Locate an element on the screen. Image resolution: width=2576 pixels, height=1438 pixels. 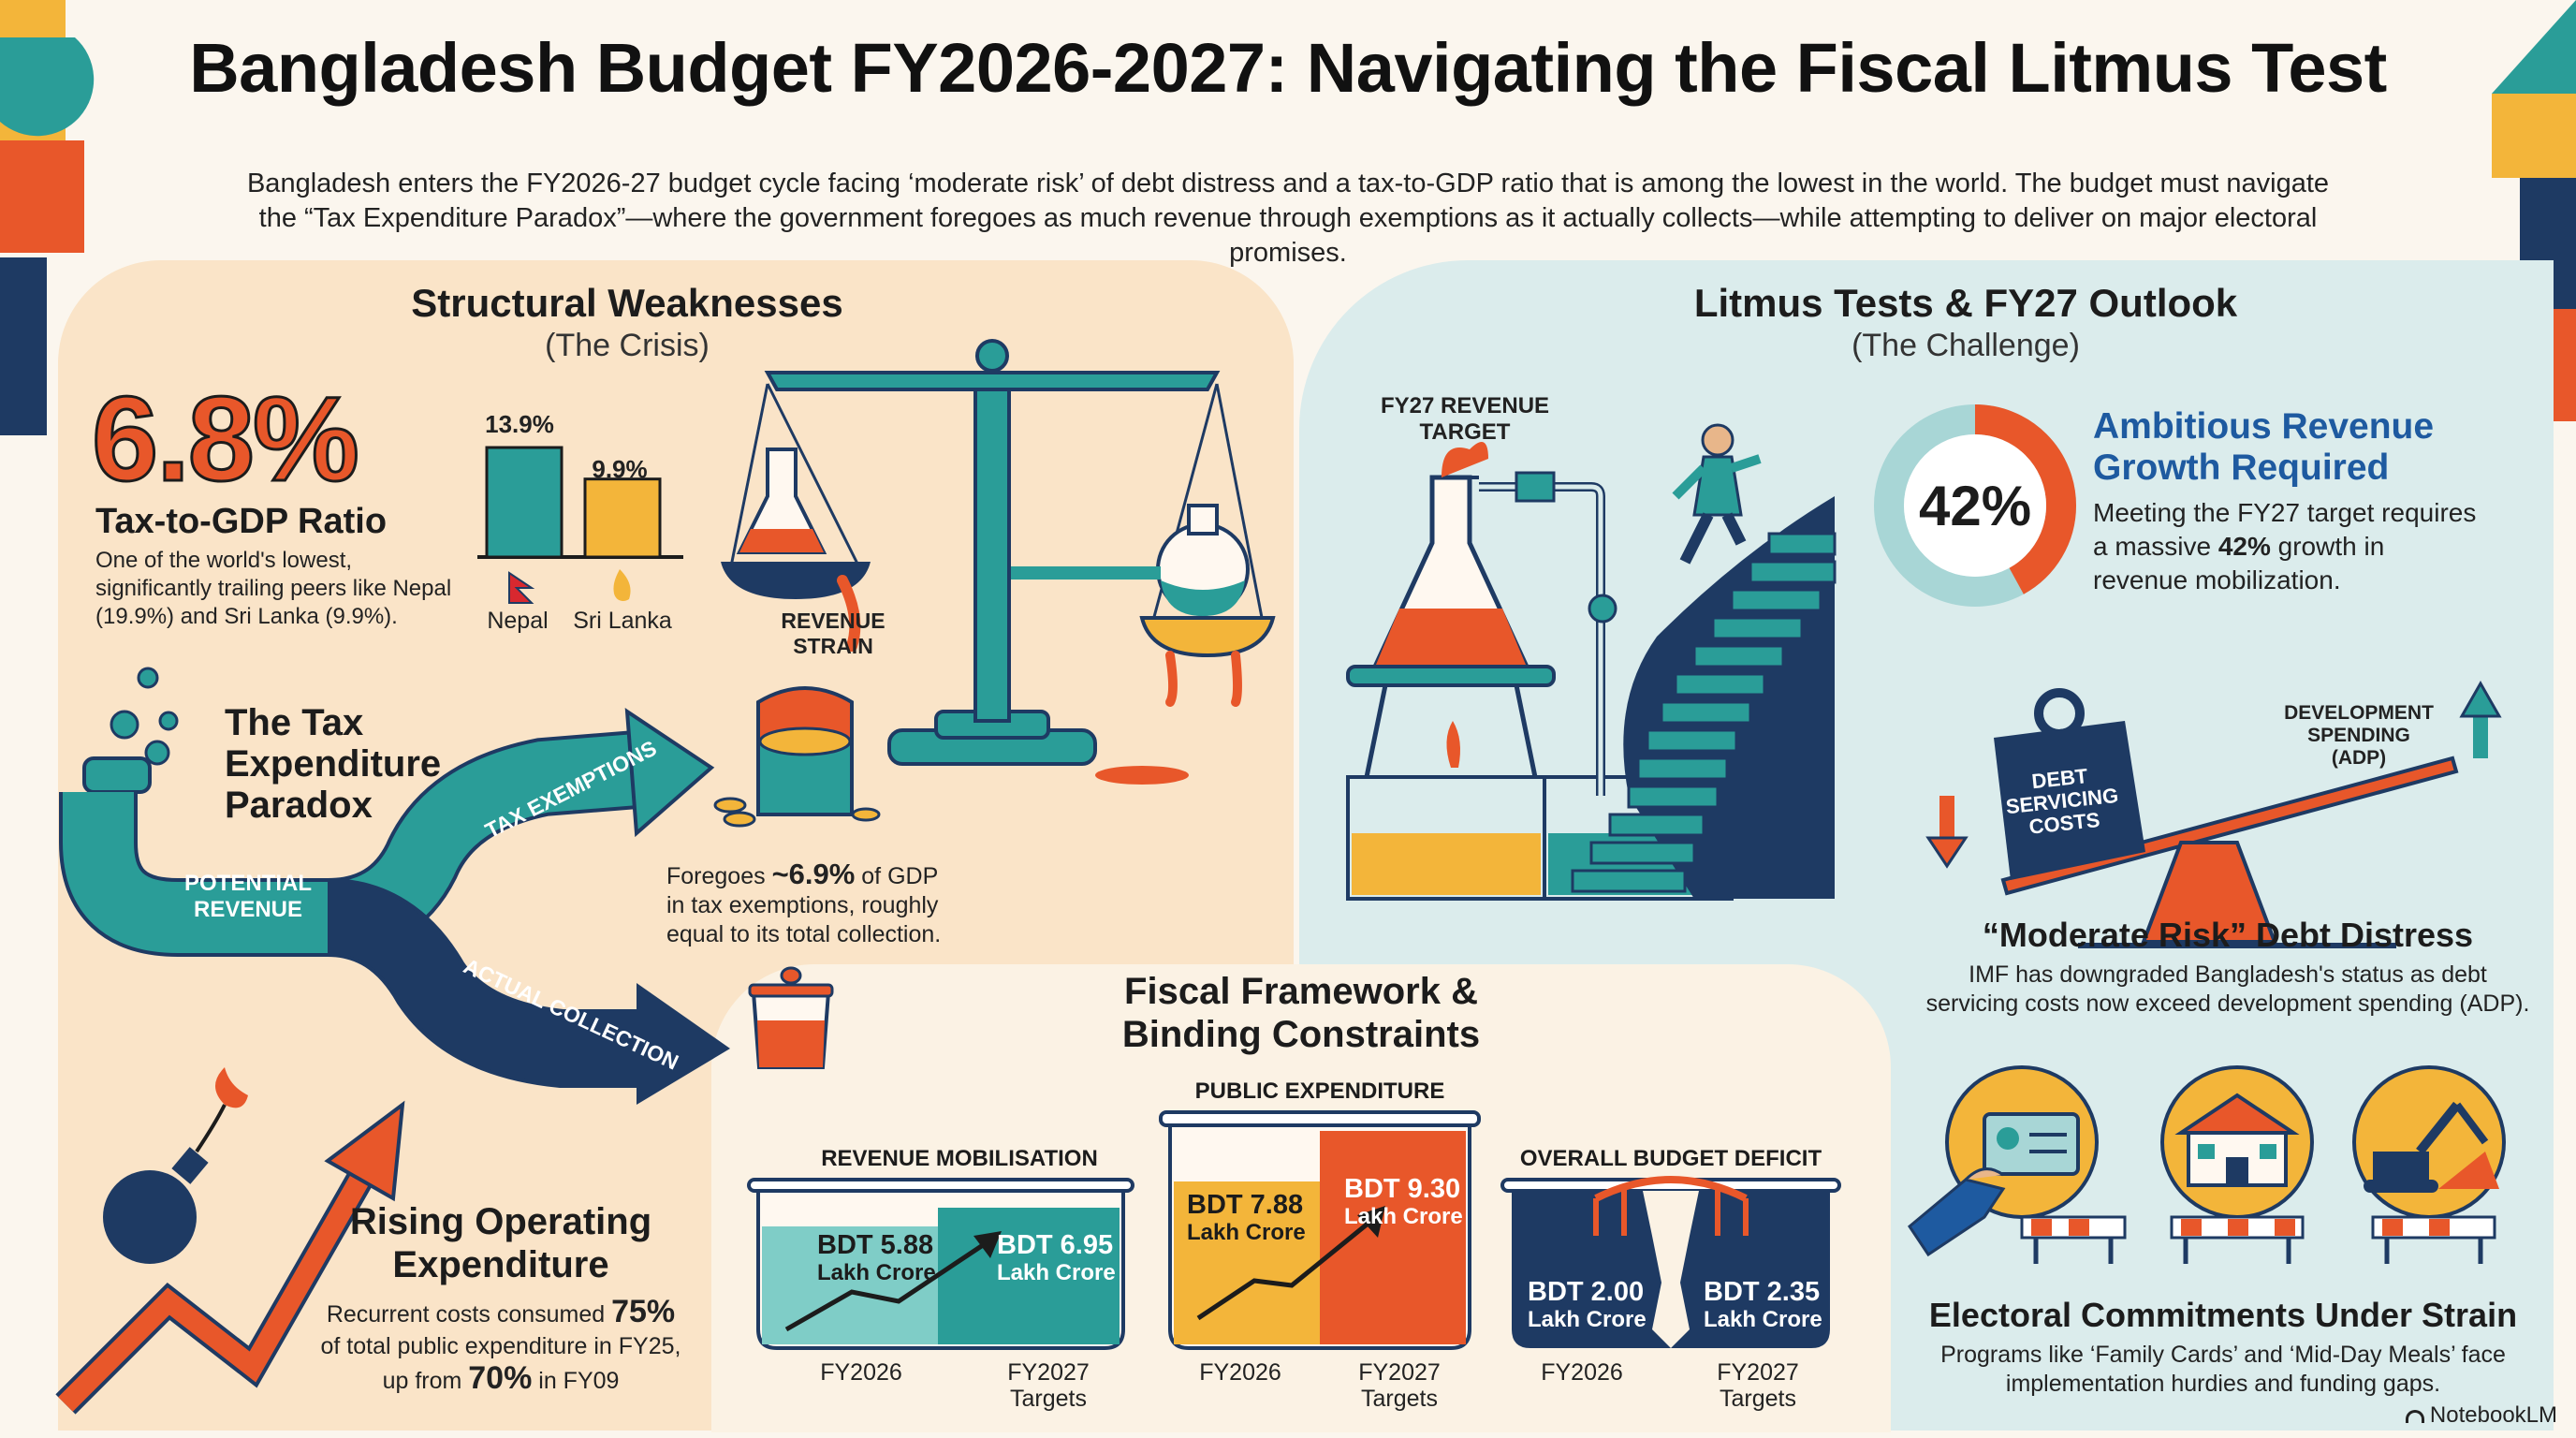
structural-subtitle: (The Crisis) is located at coordinates (627, 345).